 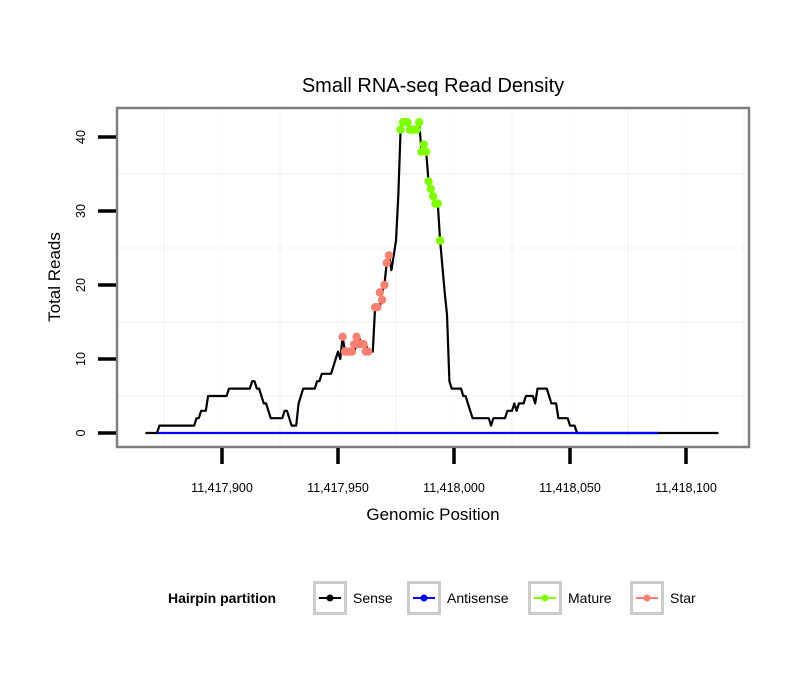 What do you see at coordinates (420, 181) in the screenshot?
I see `series-points-mature` at bounding box center [420, 181].